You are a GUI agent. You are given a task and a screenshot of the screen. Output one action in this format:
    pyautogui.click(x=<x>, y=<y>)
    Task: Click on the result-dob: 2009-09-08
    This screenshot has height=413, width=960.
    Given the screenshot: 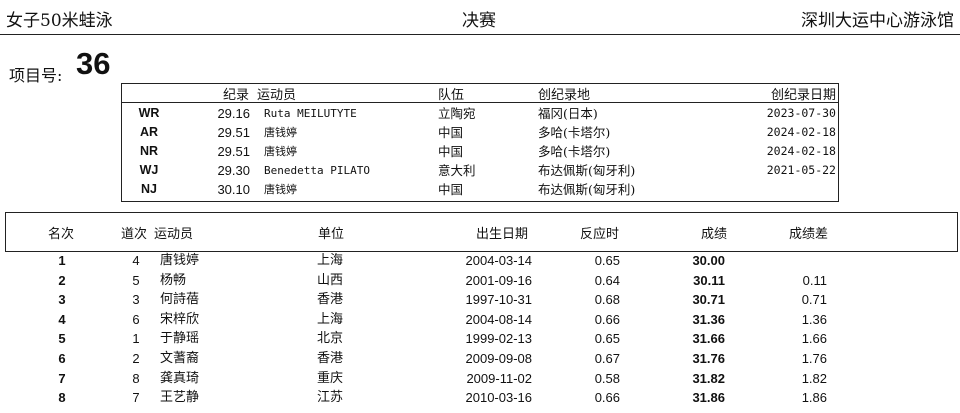 What is the action you would take?
    pyautogui.click(x=499, y=358)
    